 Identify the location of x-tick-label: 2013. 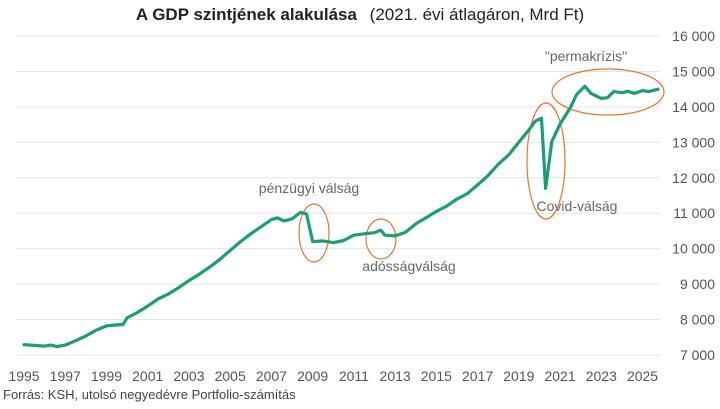
(395, 376).